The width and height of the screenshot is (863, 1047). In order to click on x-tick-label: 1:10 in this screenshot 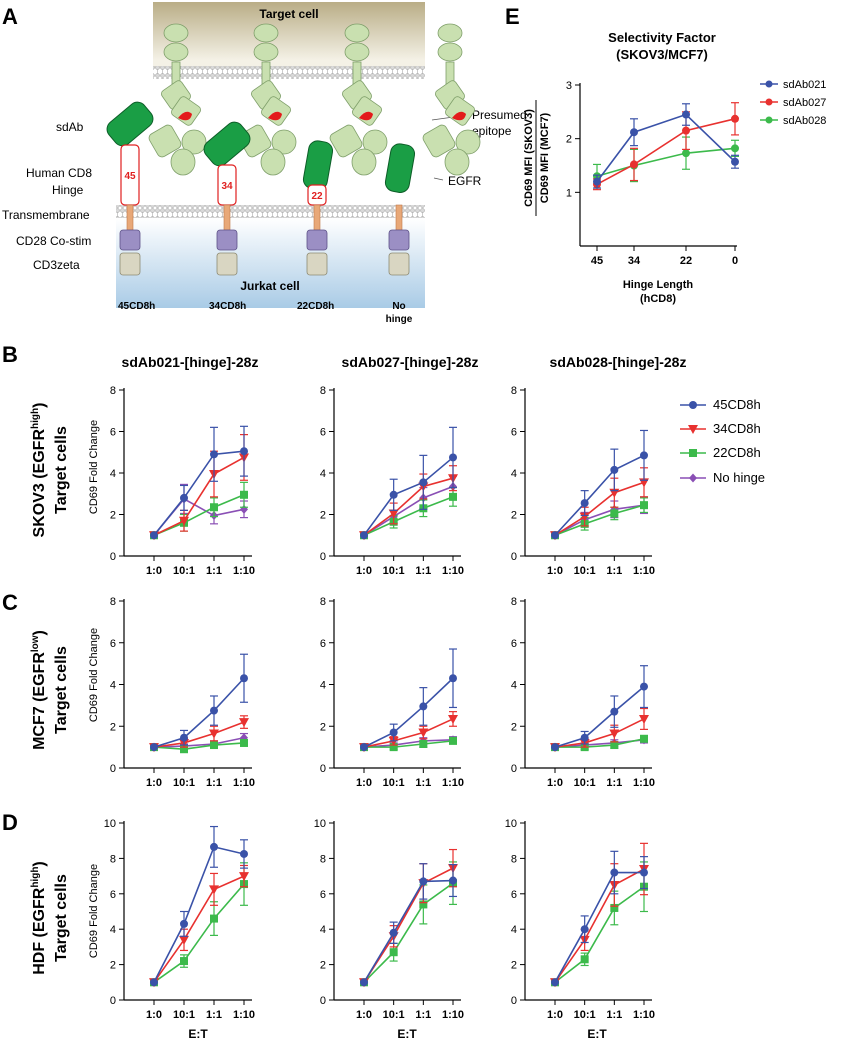, I will do `click(244, 783)`.